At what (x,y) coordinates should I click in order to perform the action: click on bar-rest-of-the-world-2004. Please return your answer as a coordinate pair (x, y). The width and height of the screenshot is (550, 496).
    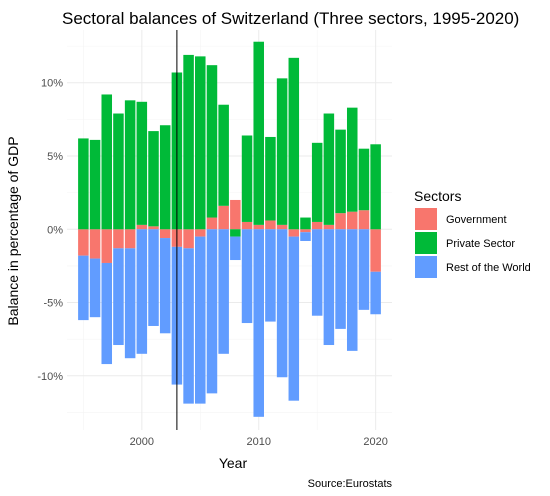
    Looking at the image, I should click on (188, 326).